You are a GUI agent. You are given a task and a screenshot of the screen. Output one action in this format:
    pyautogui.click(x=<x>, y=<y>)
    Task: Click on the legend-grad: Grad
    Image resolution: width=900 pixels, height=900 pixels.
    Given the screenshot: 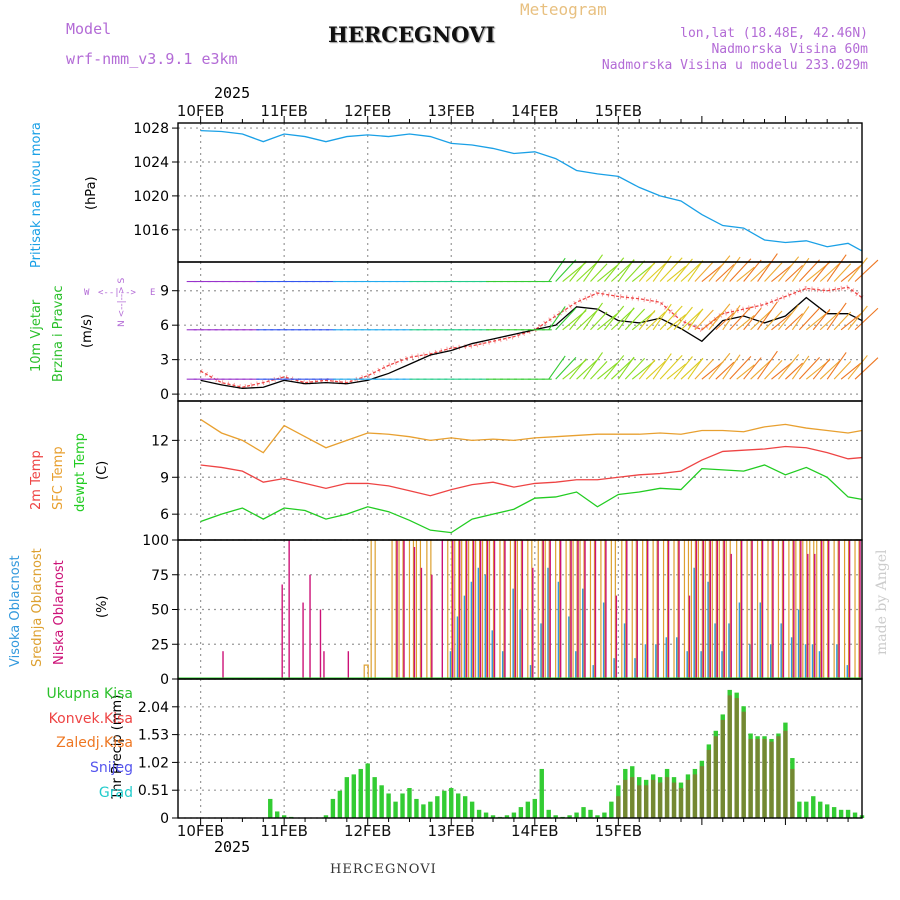 What is the action you would take?
    pyautogui.click(x=115, y=793)
    